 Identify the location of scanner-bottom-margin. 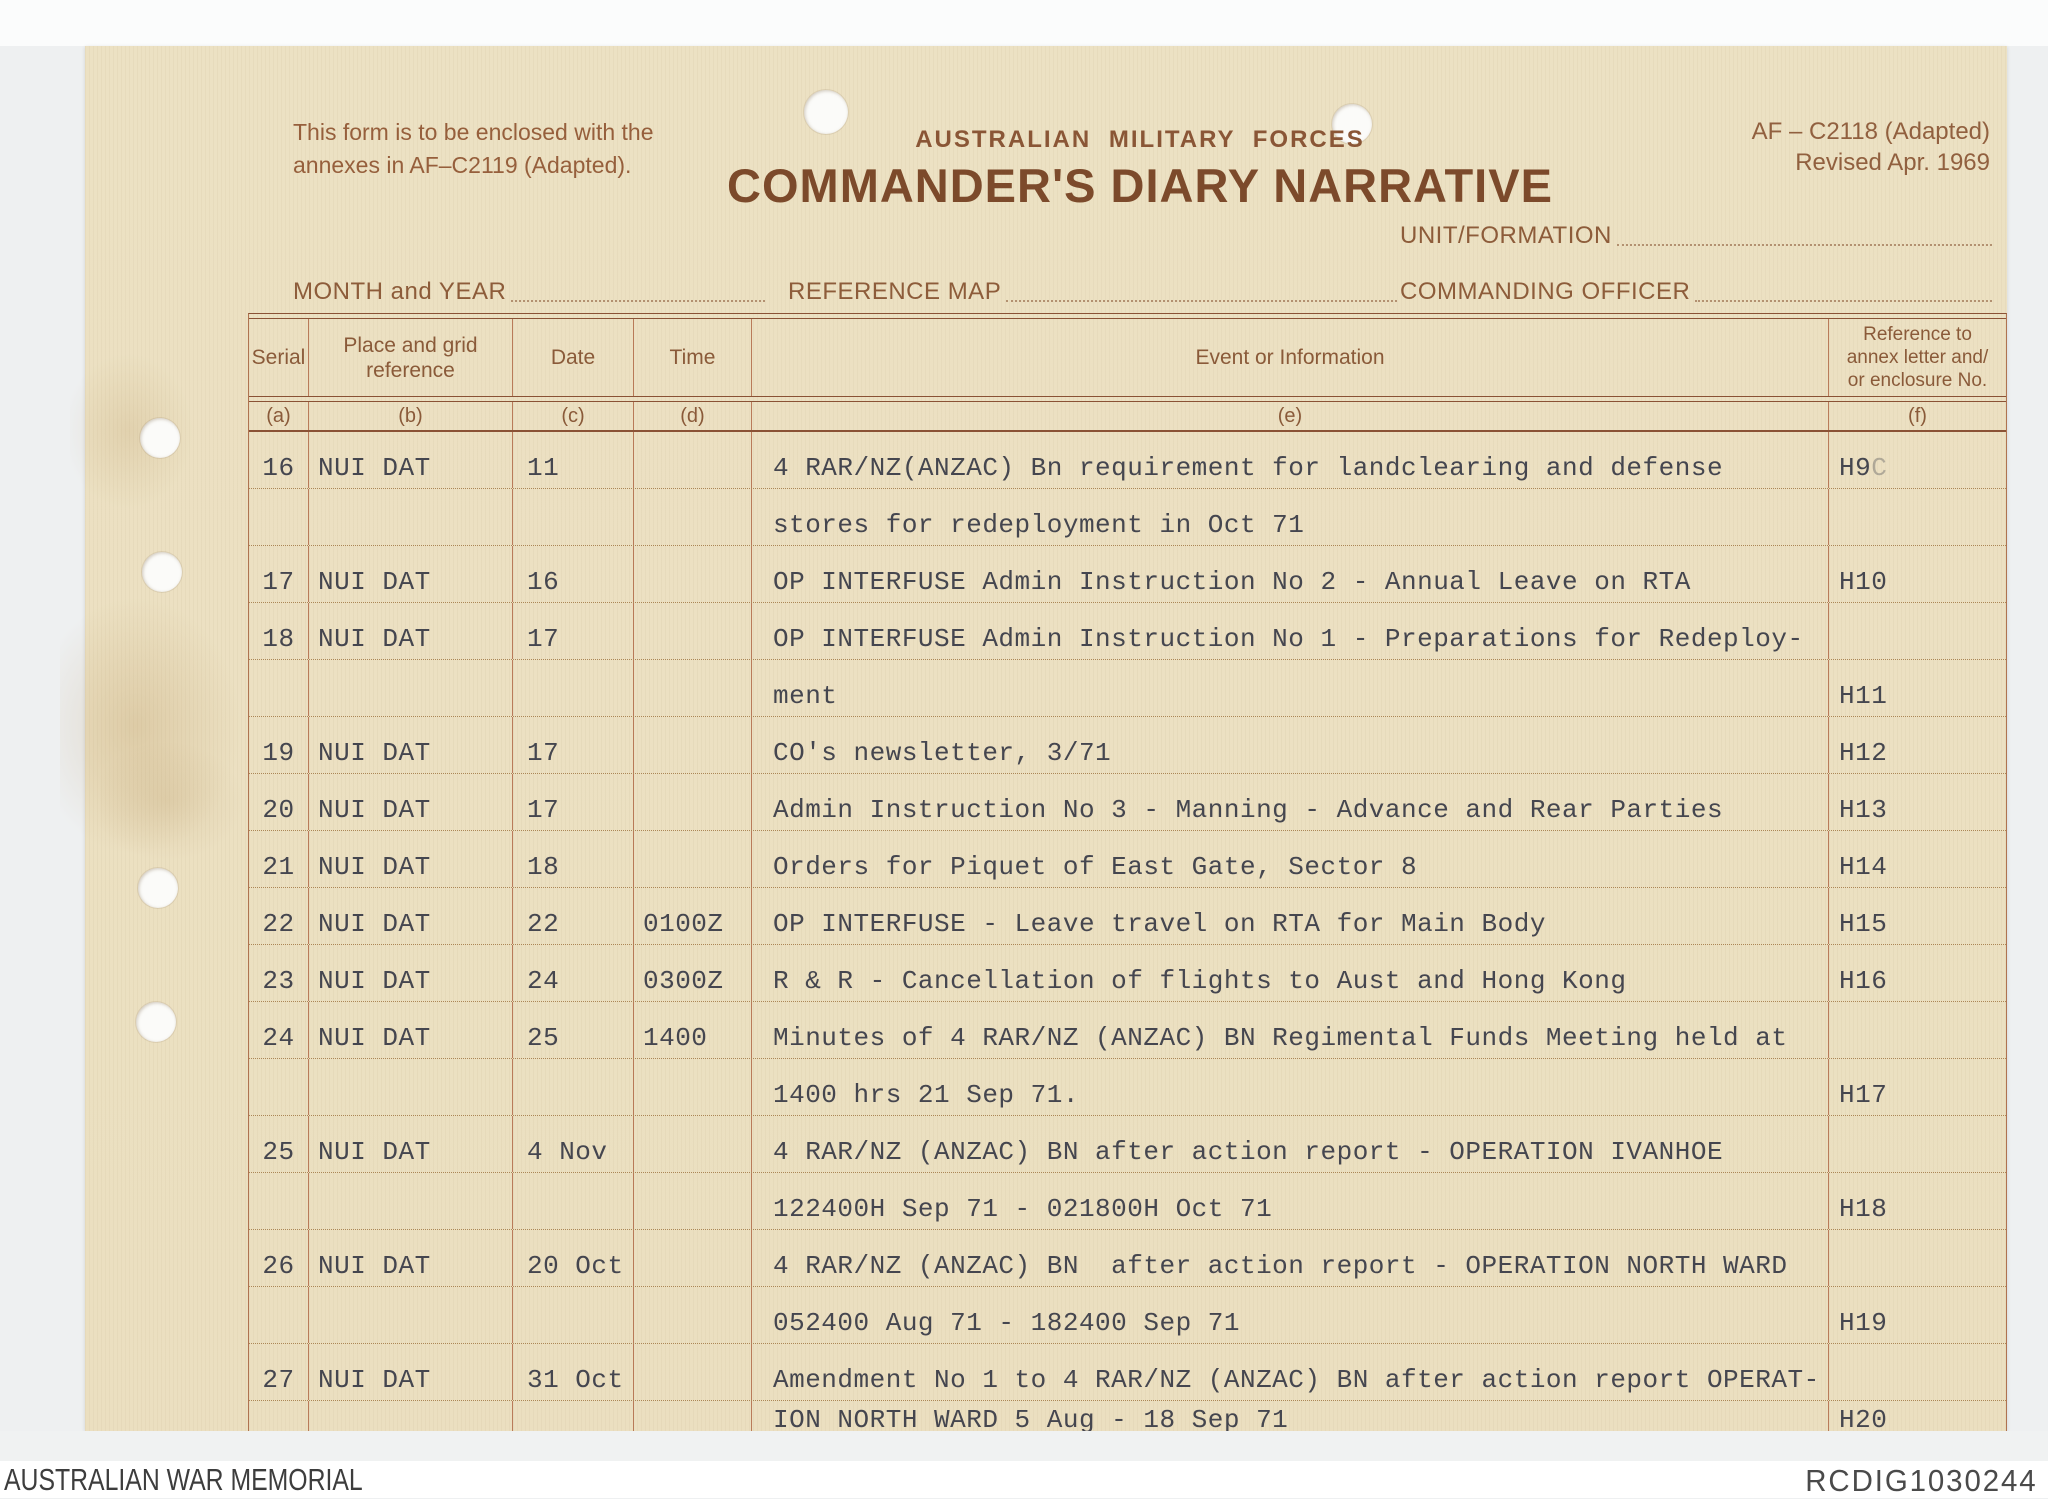
(1024, 1446).